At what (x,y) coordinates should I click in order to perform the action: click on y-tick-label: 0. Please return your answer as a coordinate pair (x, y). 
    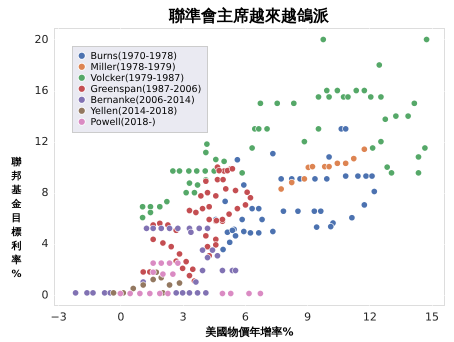
    Looking at the image, I should click on (45, 295).